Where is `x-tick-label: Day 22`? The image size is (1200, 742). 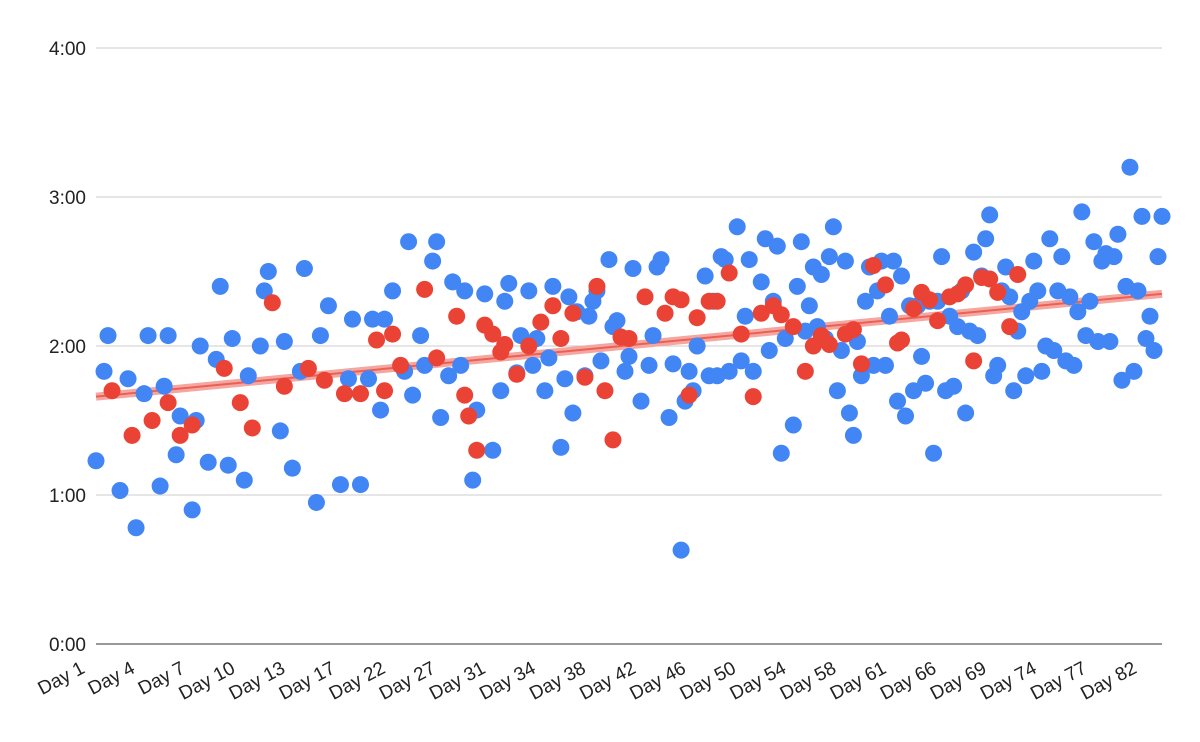 x-tick-label: Day 22 is located at coordinates (357, 681).